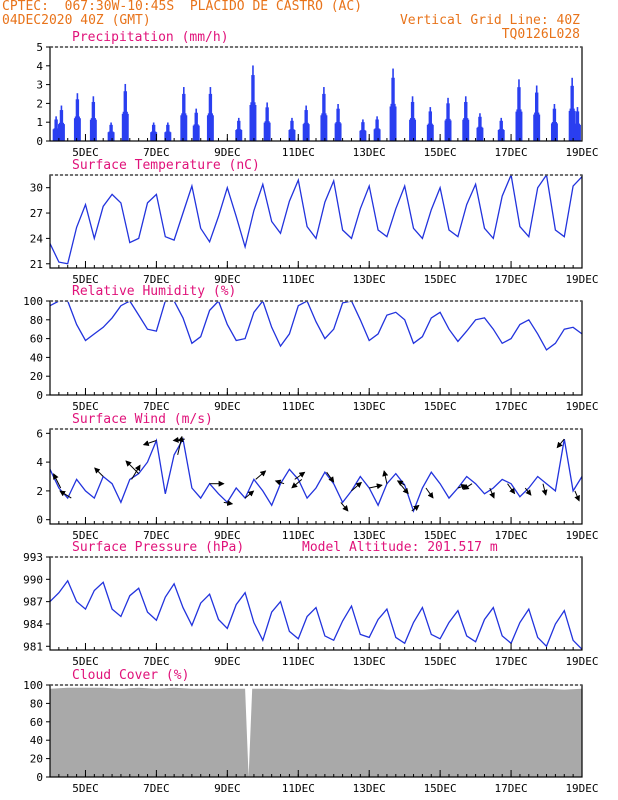 The height and width of the screenshot is (800, 618). Describe the element at coordinates (85, 406) in the screenshot. I see `humidity-xtick-label: 5DEC` at that location.